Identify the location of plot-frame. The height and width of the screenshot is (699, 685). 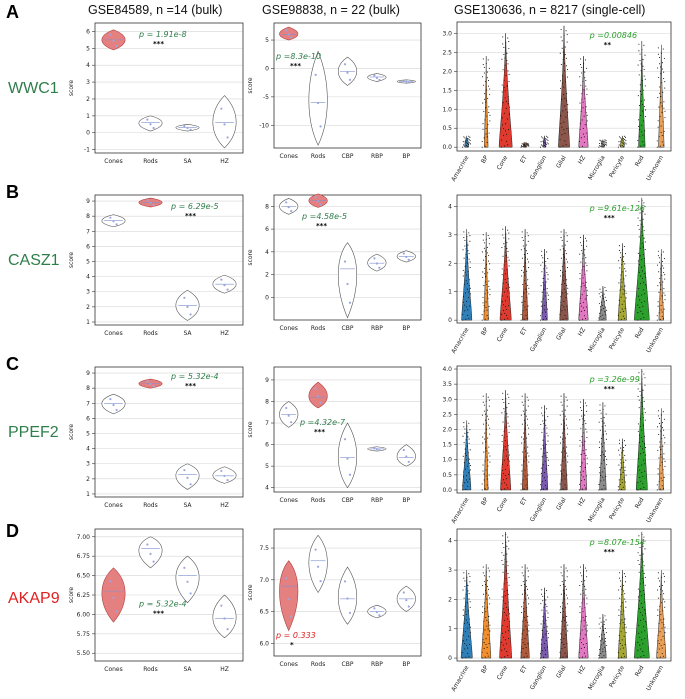
(564, 259).